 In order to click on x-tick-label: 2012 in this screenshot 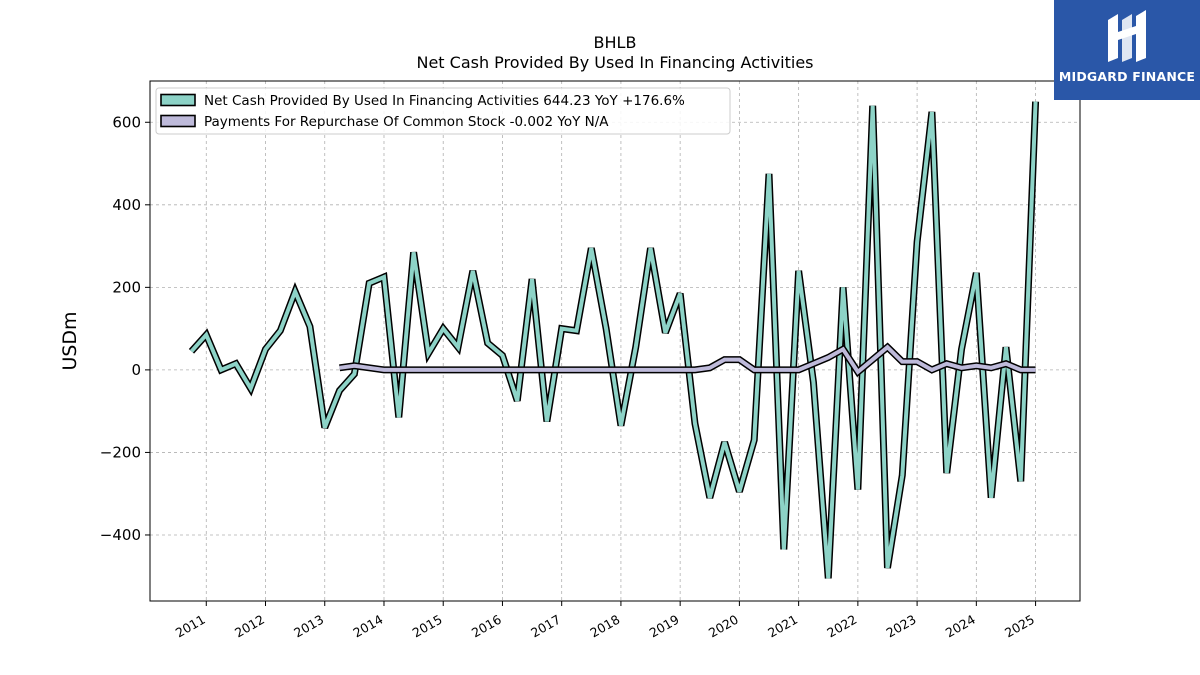, I will do `click(249, 626)`.